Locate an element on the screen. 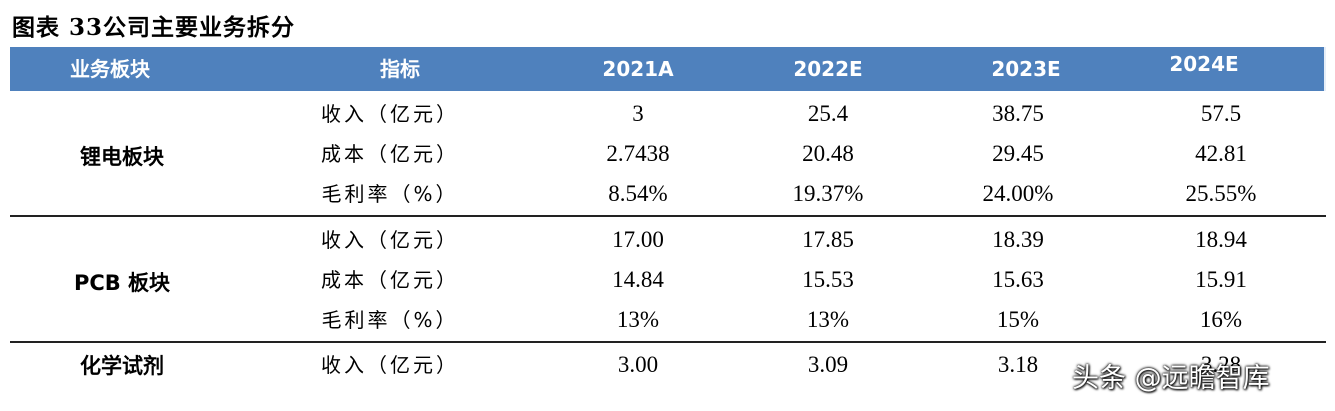 Image resolution: width=1335 pixels, height=411 pixels. value-cell: 29.45 is located at coordinates (1018, 153).